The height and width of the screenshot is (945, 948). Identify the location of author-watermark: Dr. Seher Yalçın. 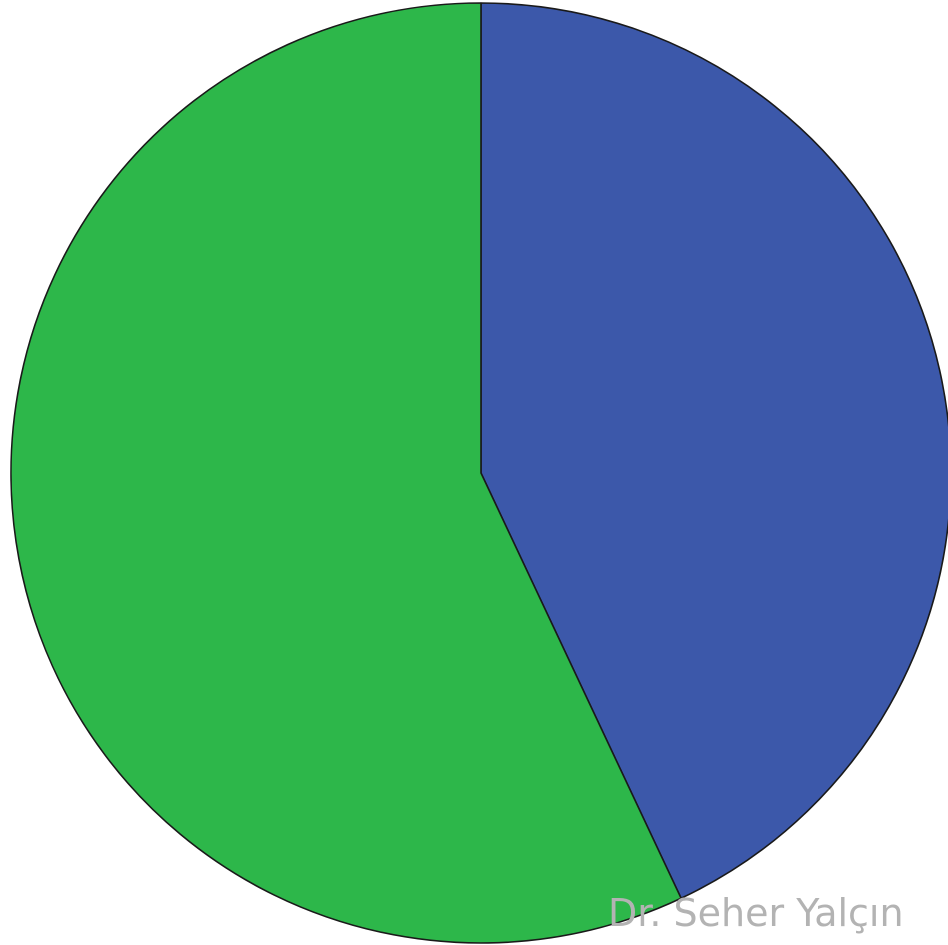
(756, 913).